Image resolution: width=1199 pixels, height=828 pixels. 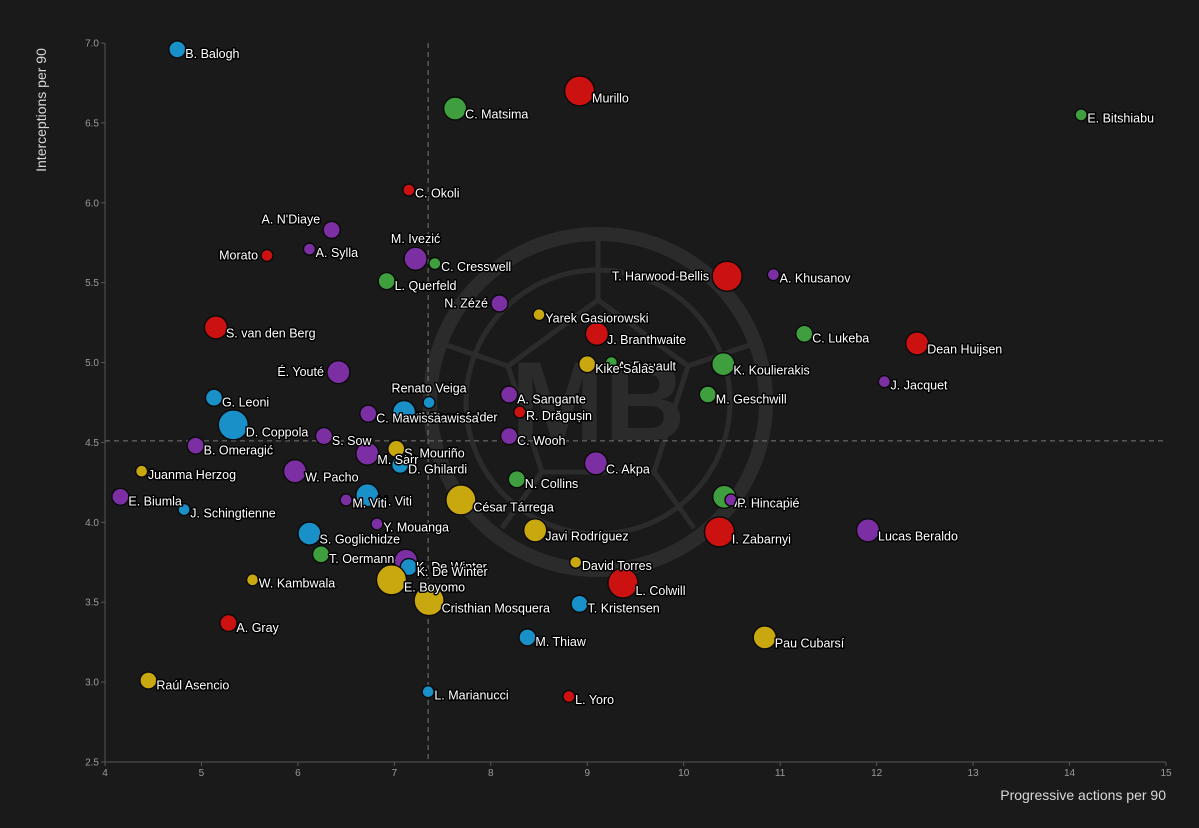 I want to click on point-label: W. Pacho, so click(x=332, y=477).